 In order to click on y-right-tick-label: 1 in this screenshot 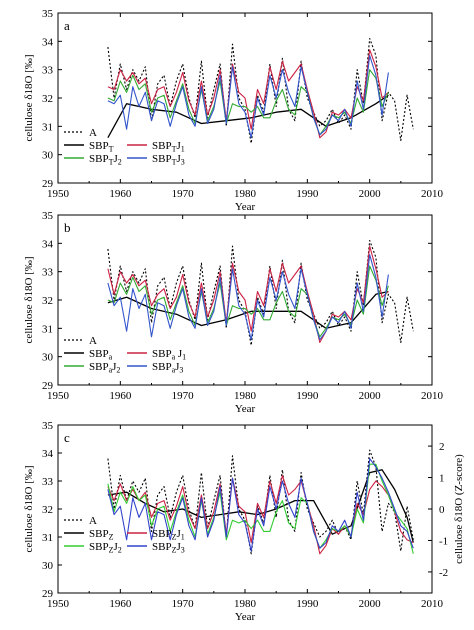, I will do `click(442, 479)`.